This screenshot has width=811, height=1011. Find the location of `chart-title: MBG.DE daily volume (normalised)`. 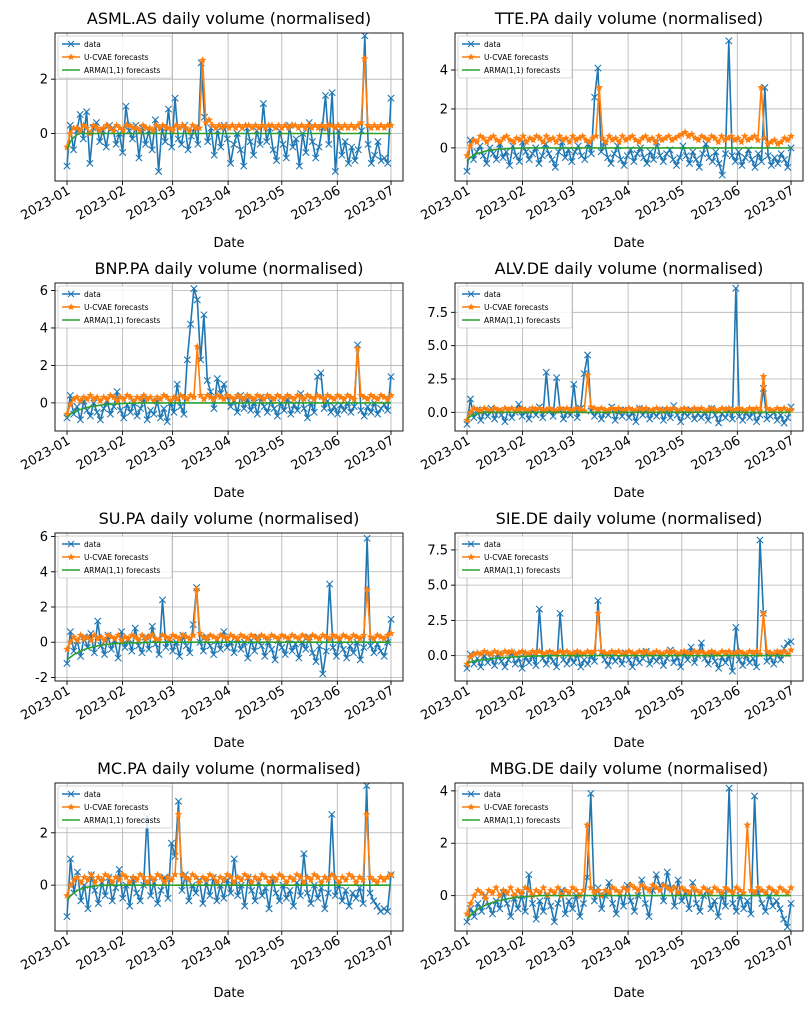

chart-title: MBG.DE daily volume (normalised) is located at coordinates (629, 768).